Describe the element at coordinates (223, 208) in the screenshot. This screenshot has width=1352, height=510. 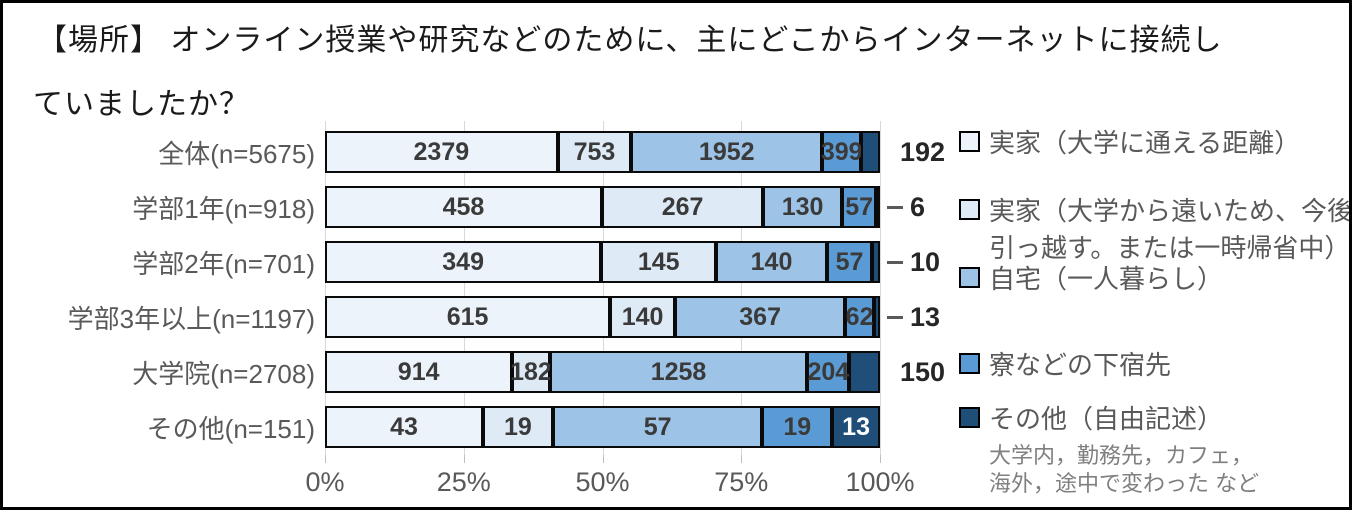
I see `category-label: 学部1年(n=918)` at that location.